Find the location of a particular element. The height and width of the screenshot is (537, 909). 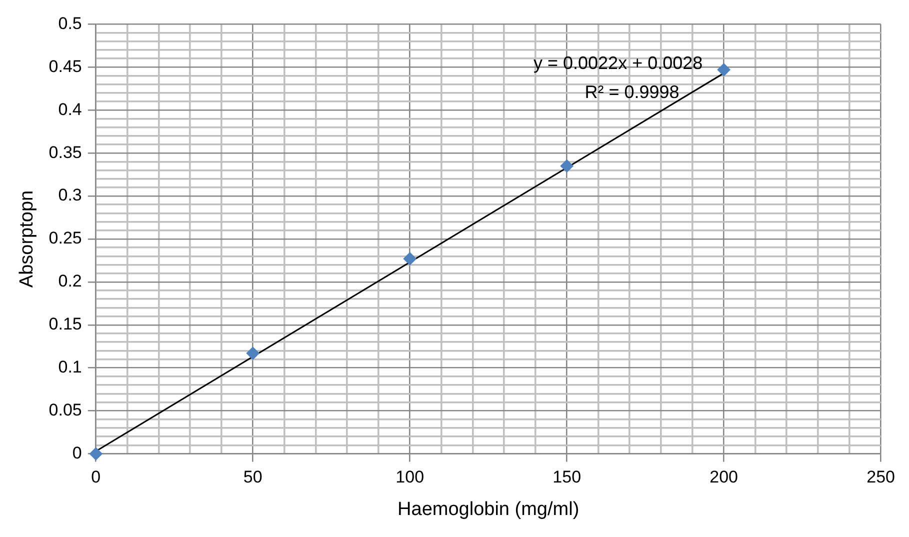

y-tick-label: 0.4 is located at coordinates (70, 109).